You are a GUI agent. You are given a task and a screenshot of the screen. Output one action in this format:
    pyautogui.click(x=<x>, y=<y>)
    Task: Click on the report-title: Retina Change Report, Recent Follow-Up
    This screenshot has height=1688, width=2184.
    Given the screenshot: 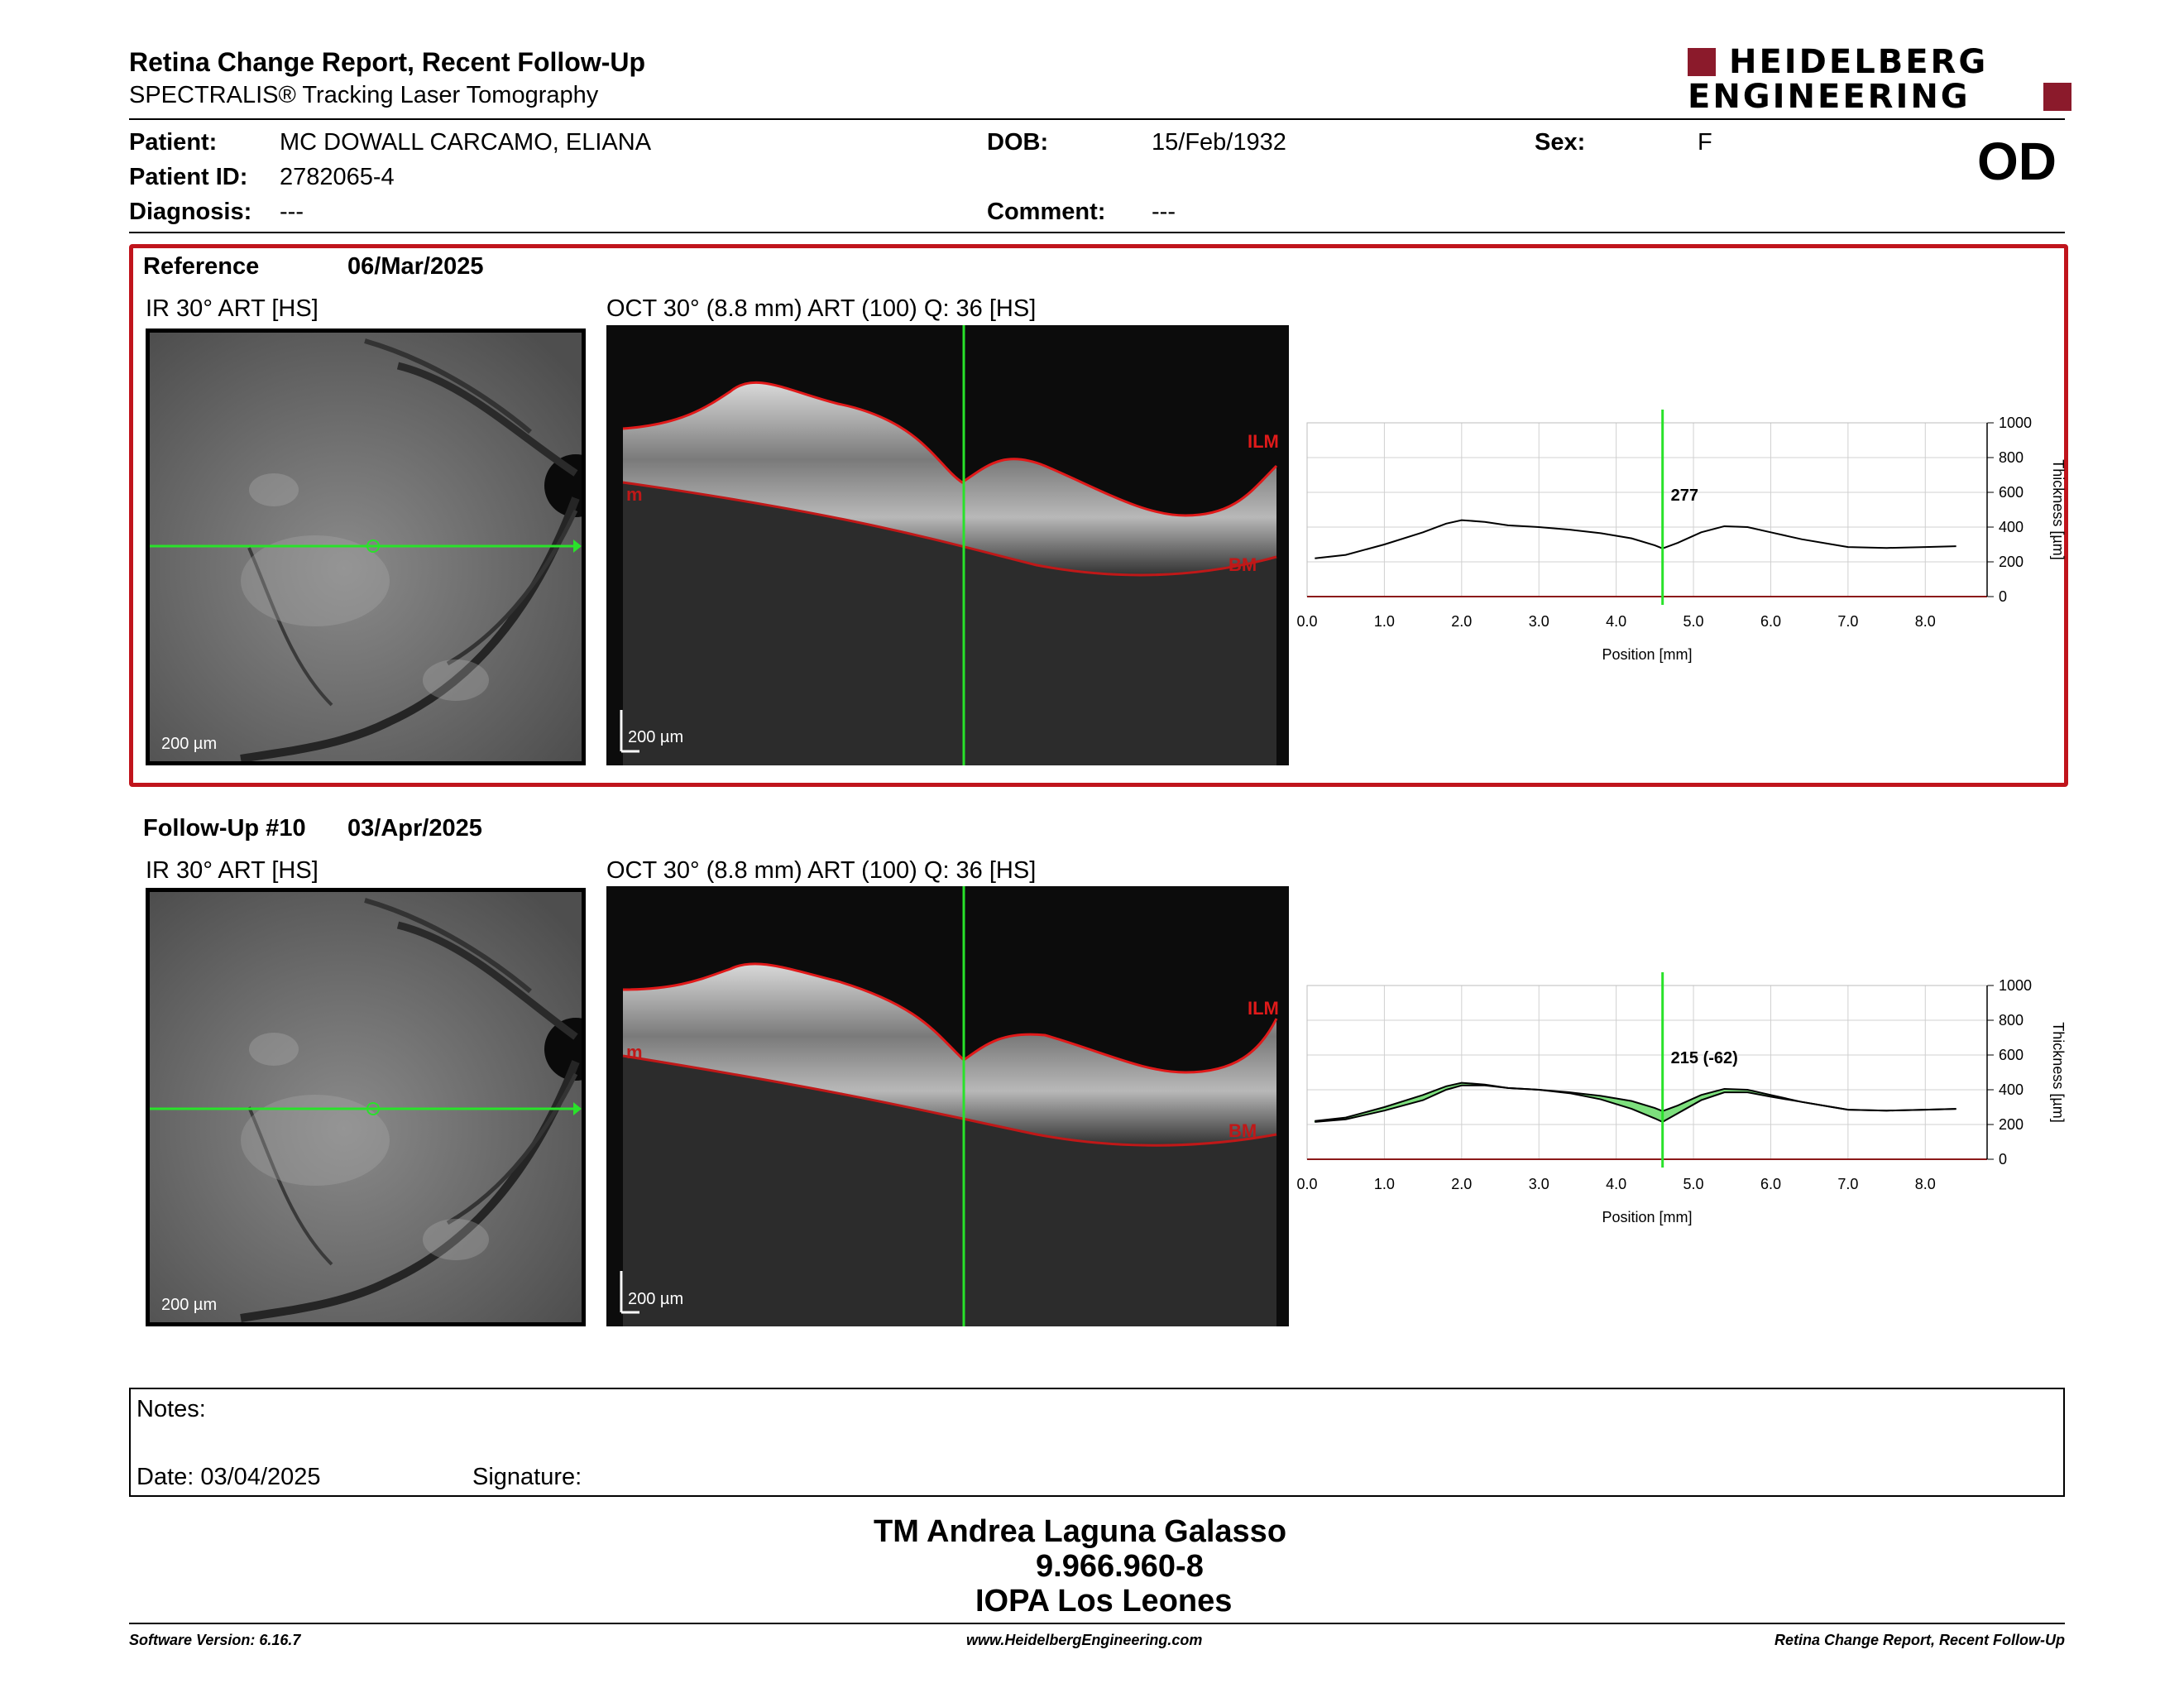 What is the action you would take?
    pyautogui.click(x=387, y=62)
    